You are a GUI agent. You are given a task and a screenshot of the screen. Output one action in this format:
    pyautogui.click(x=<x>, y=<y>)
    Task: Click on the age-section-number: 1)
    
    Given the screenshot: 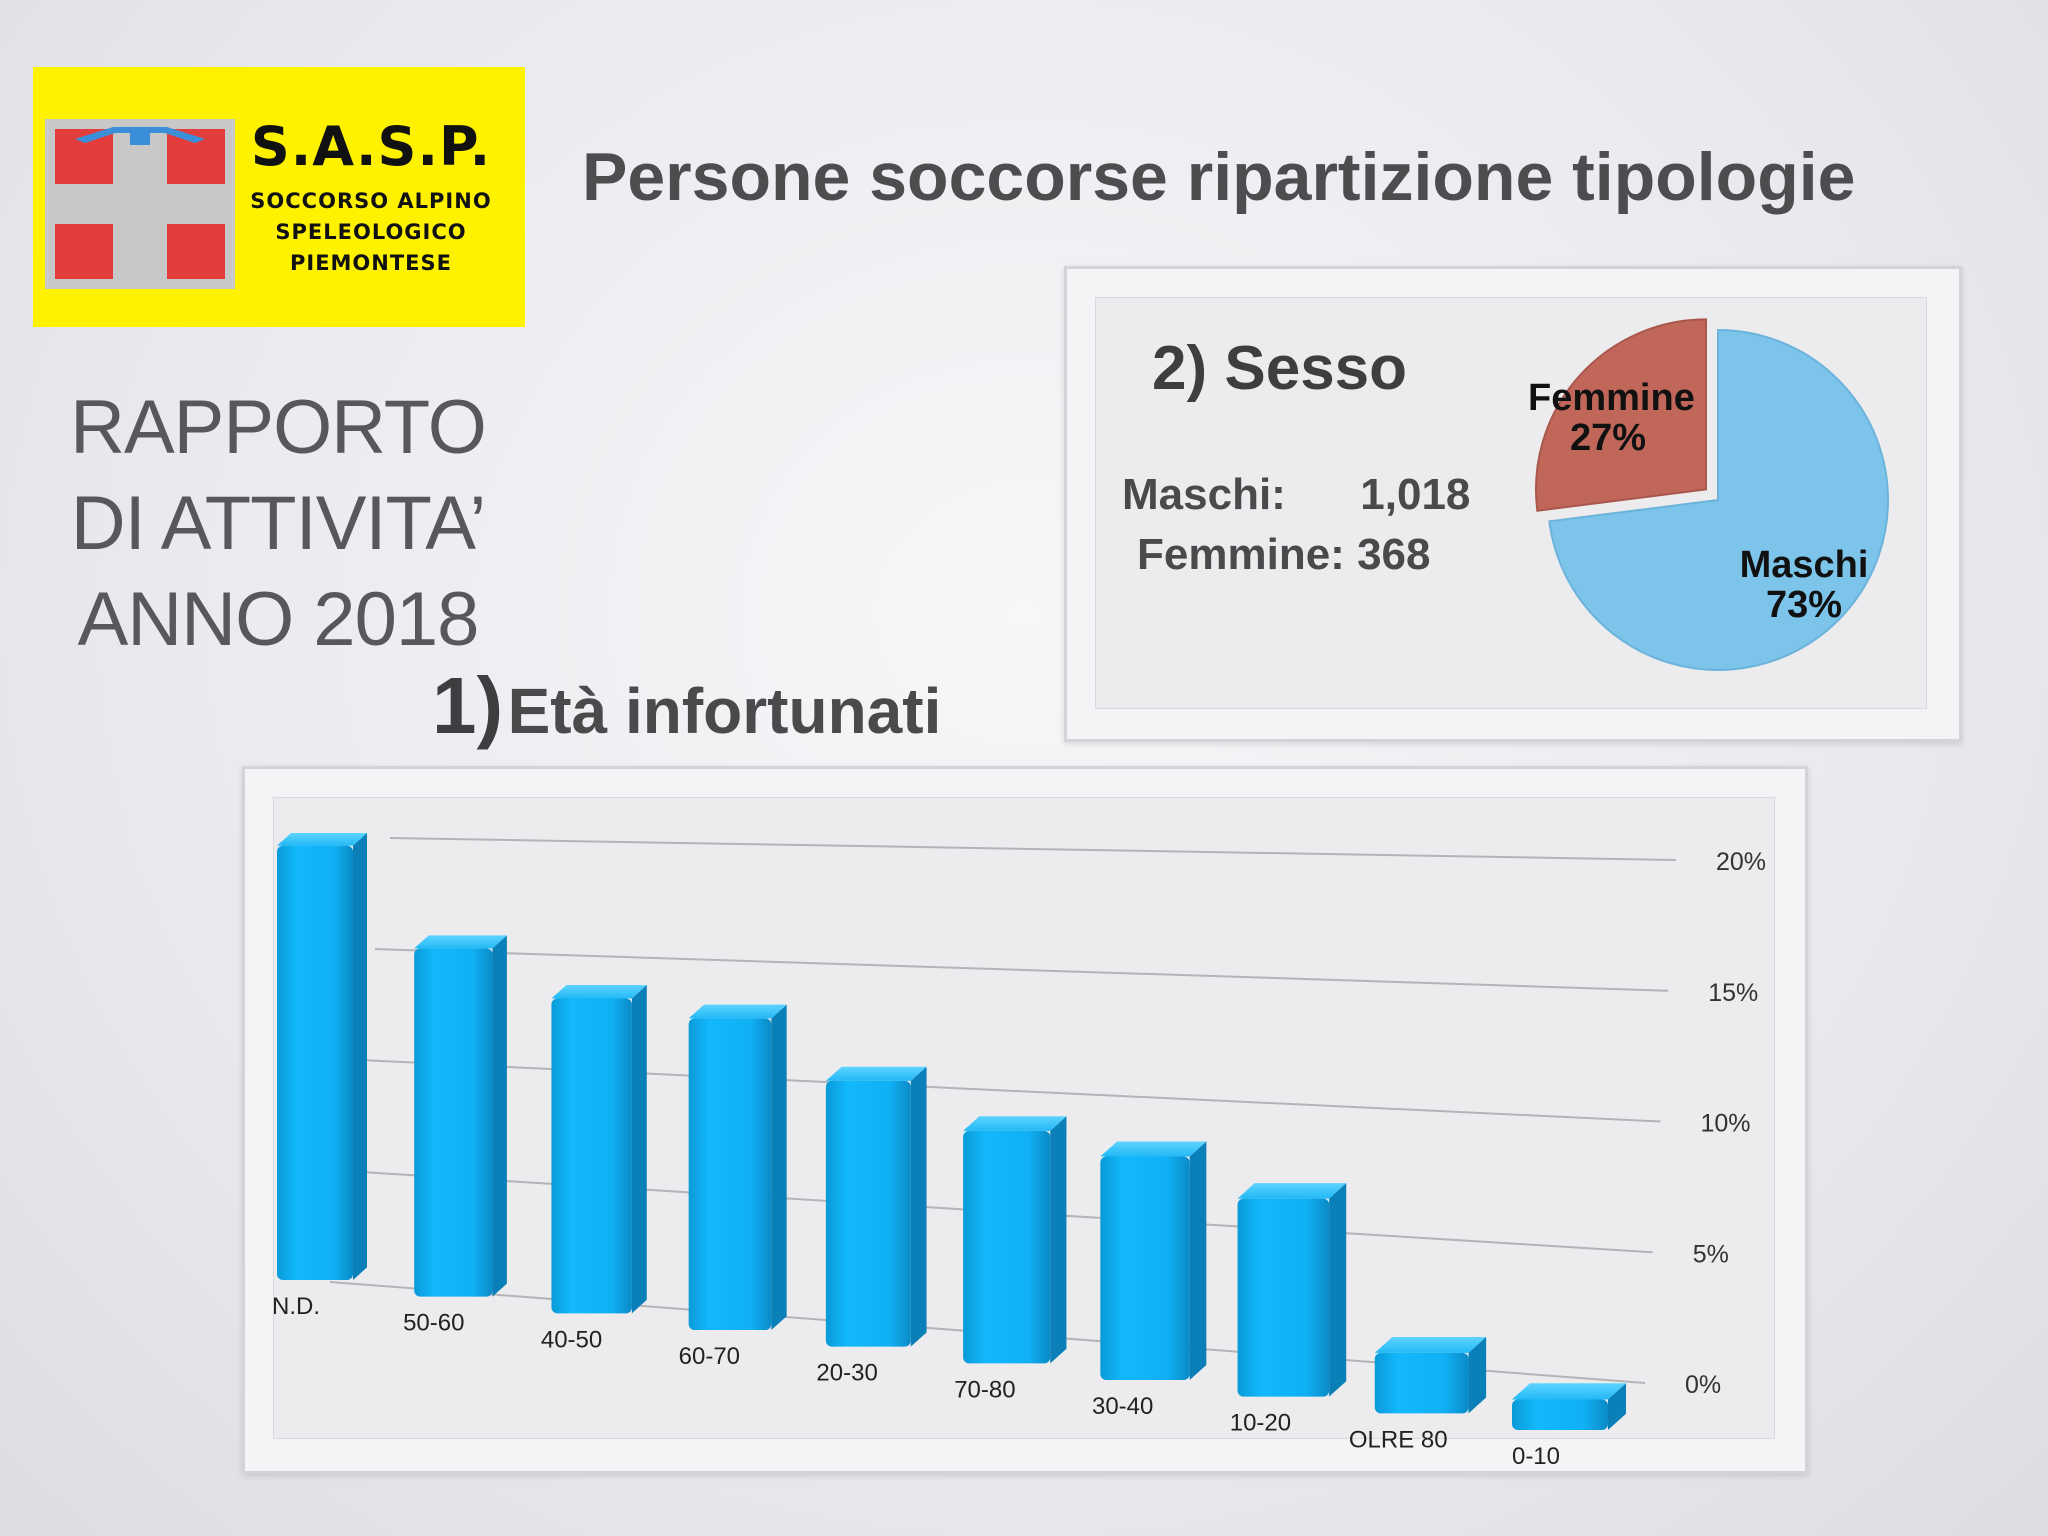 What is the action you would take?
    pyautogui.click(x=468, y=705)
    